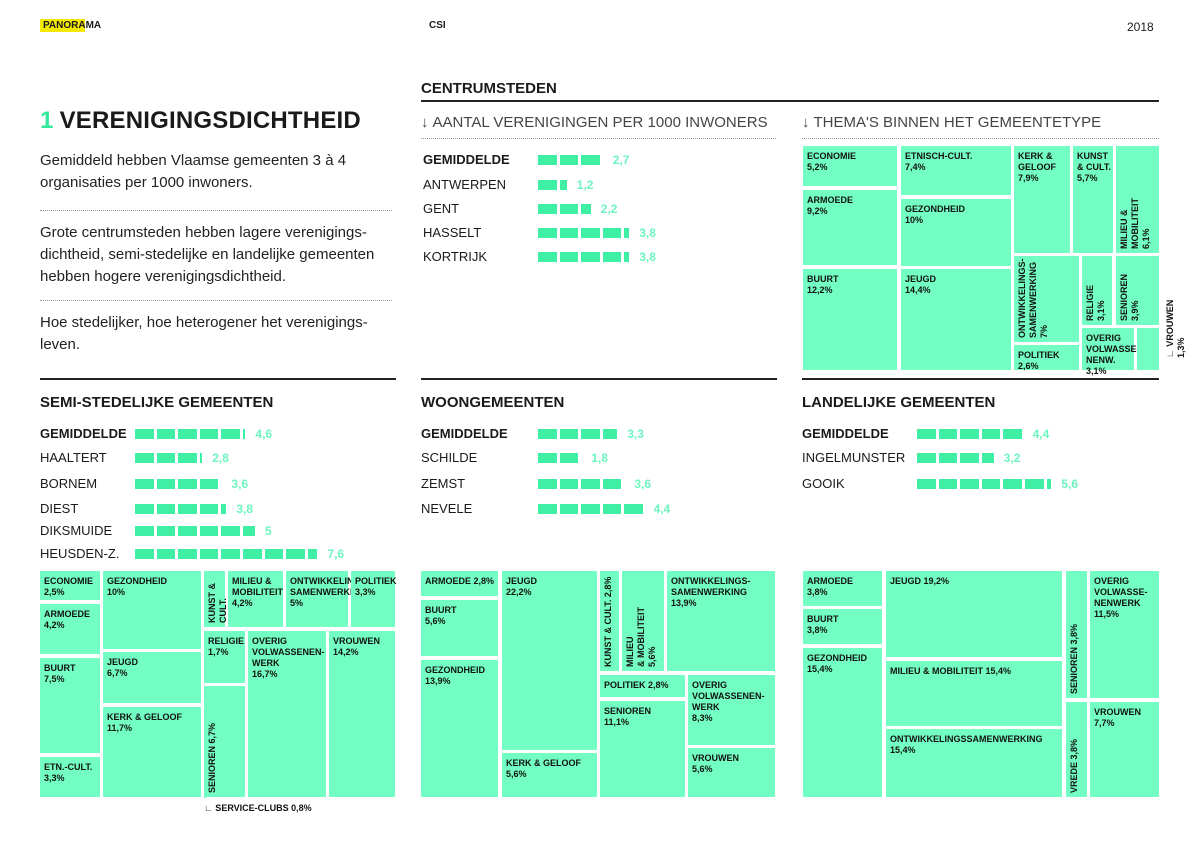 The width and height of the screenshot is (1200, 849). I want to click on treemap-cell-label: ARMOEDE 2,8%, so click(460, 581).